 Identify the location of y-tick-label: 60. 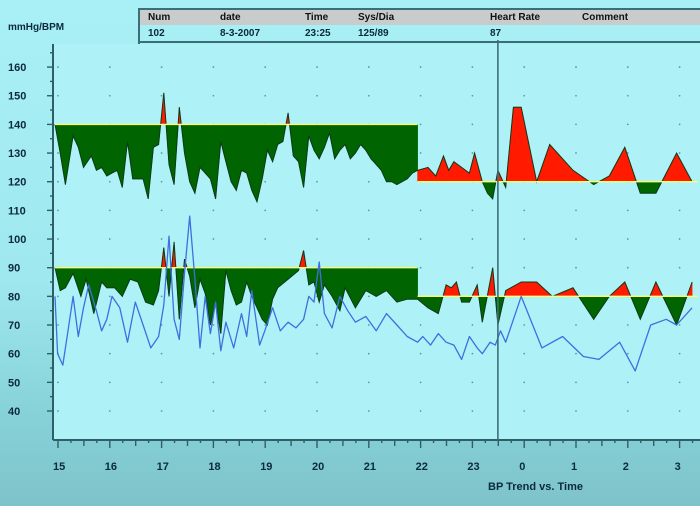
(14, 355).